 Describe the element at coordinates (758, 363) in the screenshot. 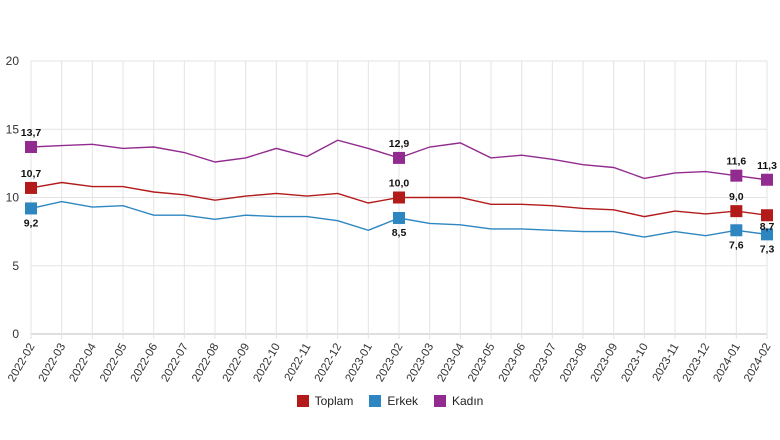

I see `x-tick-label: 2024-02` at that location.